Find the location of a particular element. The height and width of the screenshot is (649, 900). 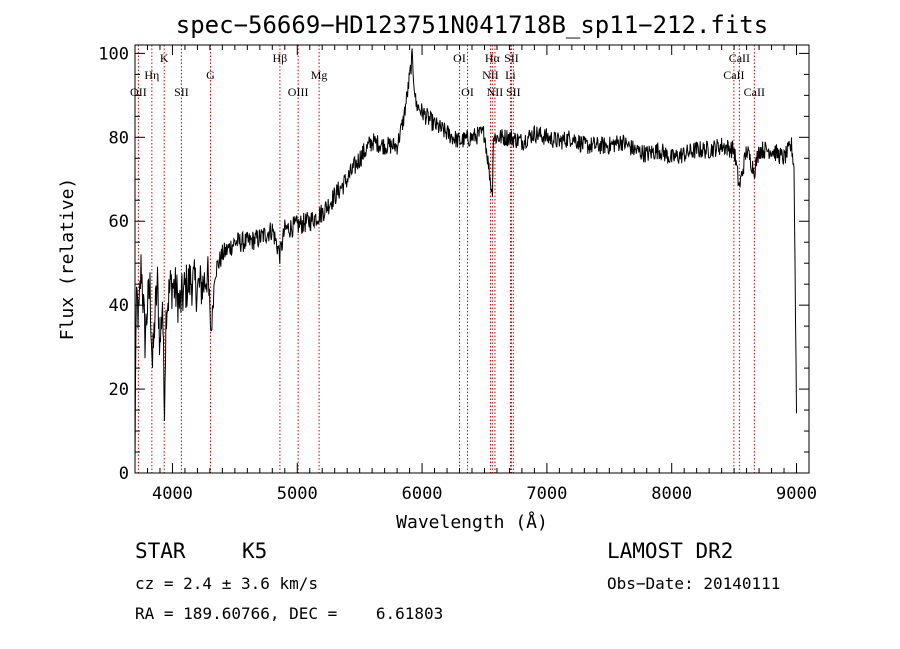

line-label: OII is located at coordinates (138, 92).